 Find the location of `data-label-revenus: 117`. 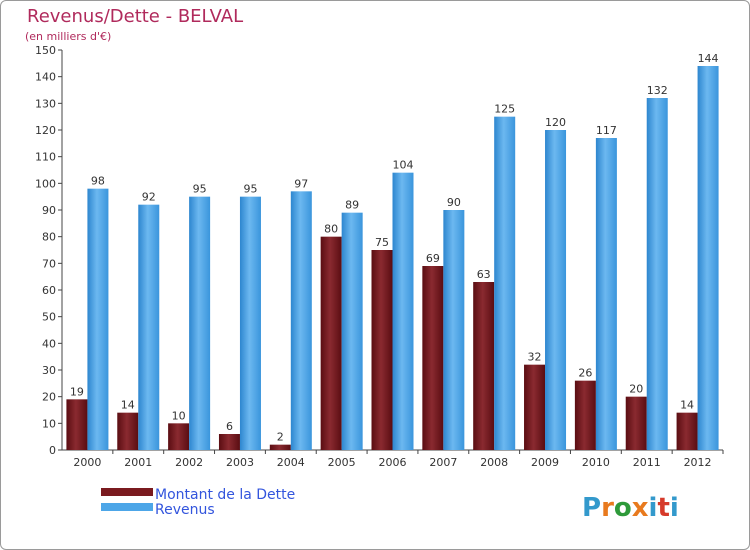

data-label-revenus: 117 is located at coordinates (606, 130).